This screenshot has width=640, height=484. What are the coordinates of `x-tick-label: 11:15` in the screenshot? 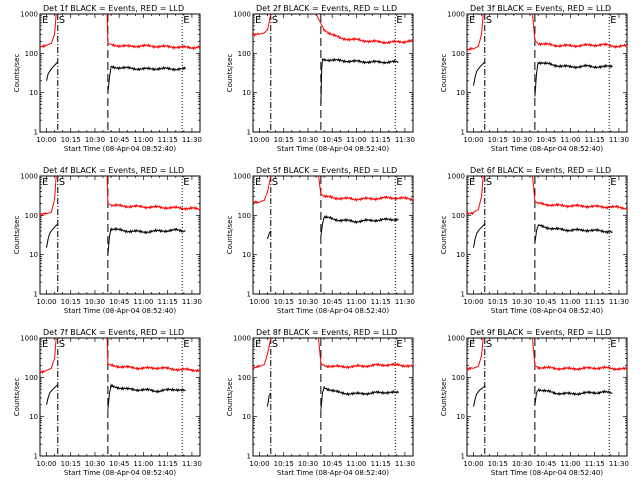 It's located at (595, 302).